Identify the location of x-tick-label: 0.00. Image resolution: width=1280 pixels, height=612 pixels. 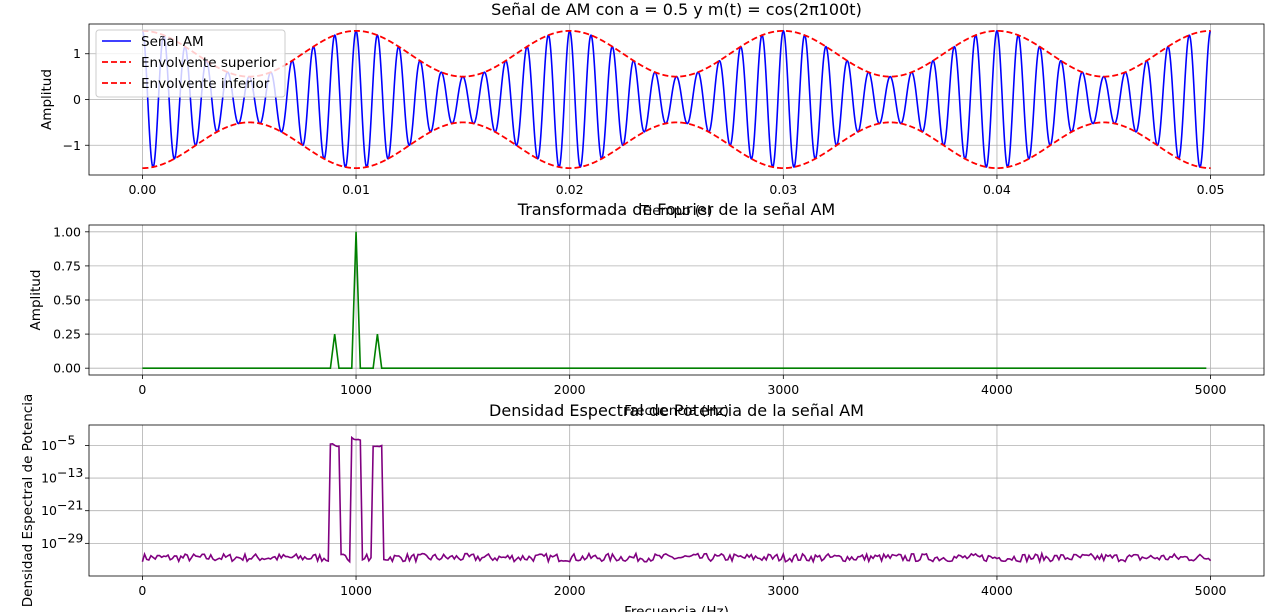
(142, 189).